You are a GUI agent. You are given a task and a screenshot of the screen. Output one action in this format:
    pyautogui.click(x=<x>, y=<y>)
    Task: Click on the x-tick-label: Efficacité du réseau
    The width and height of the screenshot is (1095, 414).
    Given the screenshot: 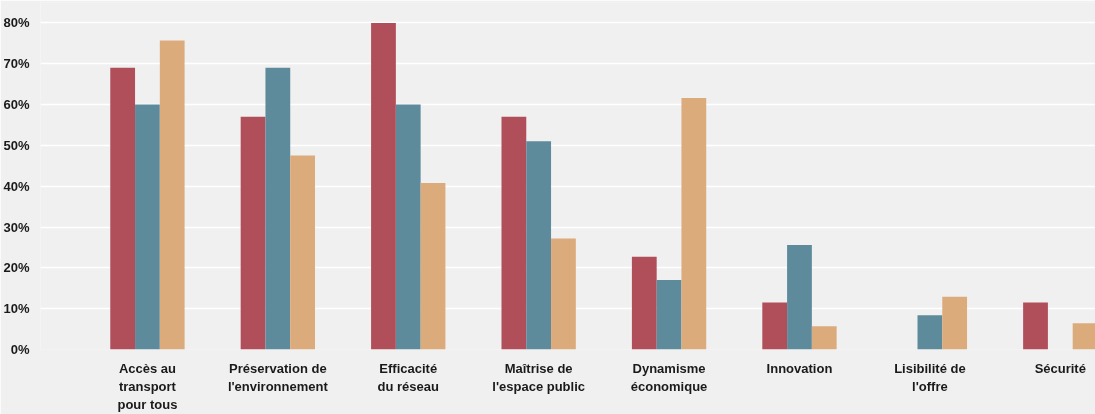 What is the action you would take?
    pyautogui.click(x=408, y=377)
    